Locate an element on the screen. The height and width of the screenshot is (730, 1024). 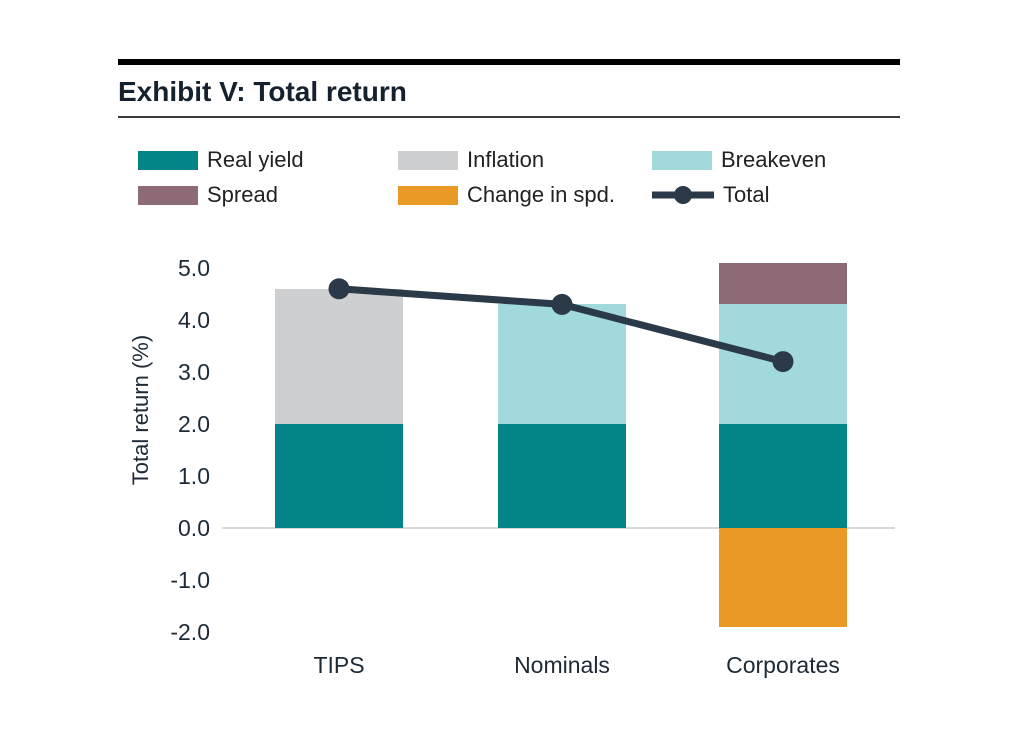
legend-item-total: Total is located at coordinates (776, 194).